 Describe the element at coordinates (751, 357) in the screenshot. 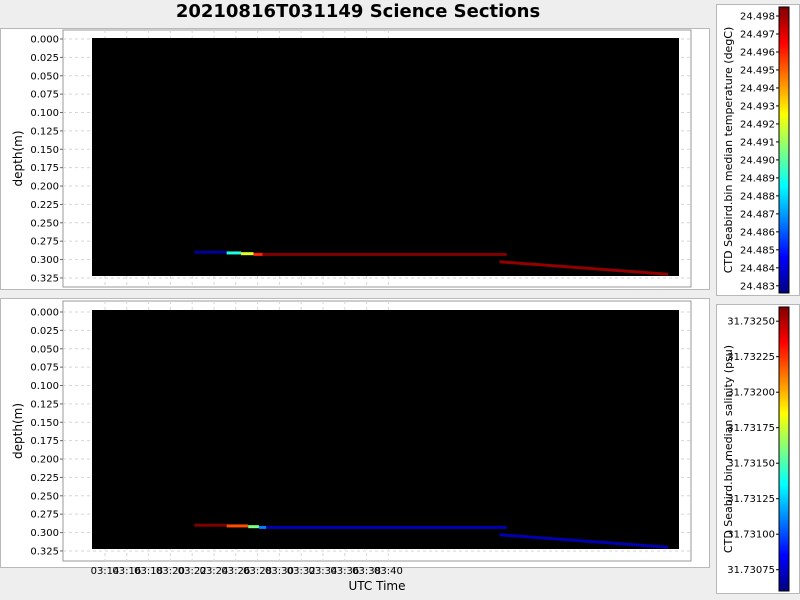

I see `colorbar-tick-label: 31.73225` at that location.